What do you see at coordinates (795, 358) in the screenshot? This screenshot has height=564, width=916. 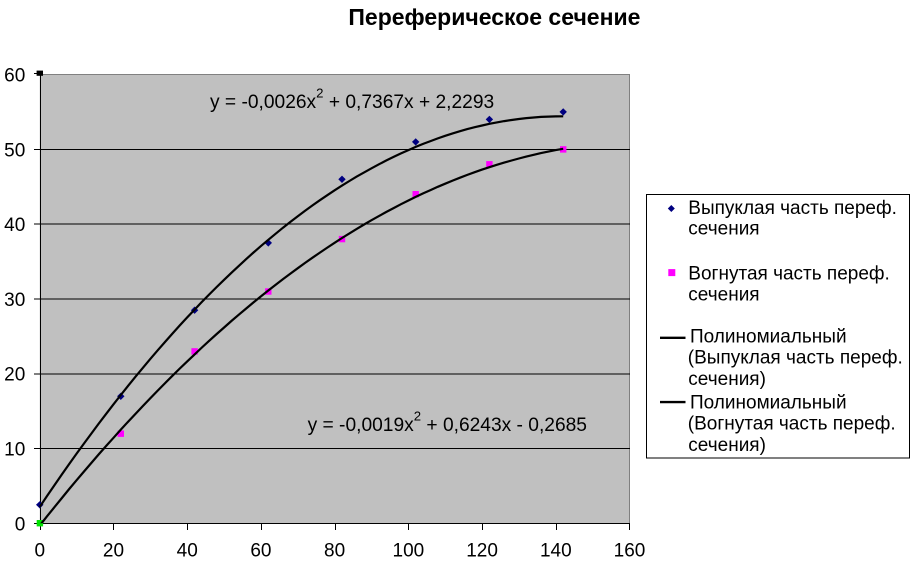 I see `svg-text: (Выпуклая часть переф.` at bounding box center [795, 358].